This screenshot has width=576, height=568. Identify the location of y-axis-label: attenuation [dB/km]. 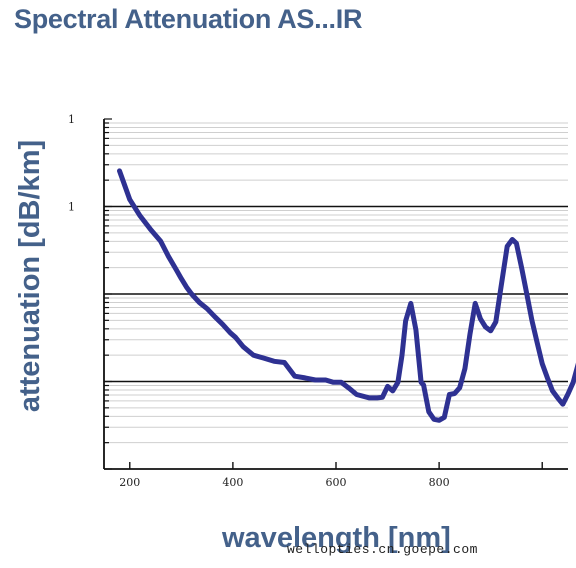
(30, 276).